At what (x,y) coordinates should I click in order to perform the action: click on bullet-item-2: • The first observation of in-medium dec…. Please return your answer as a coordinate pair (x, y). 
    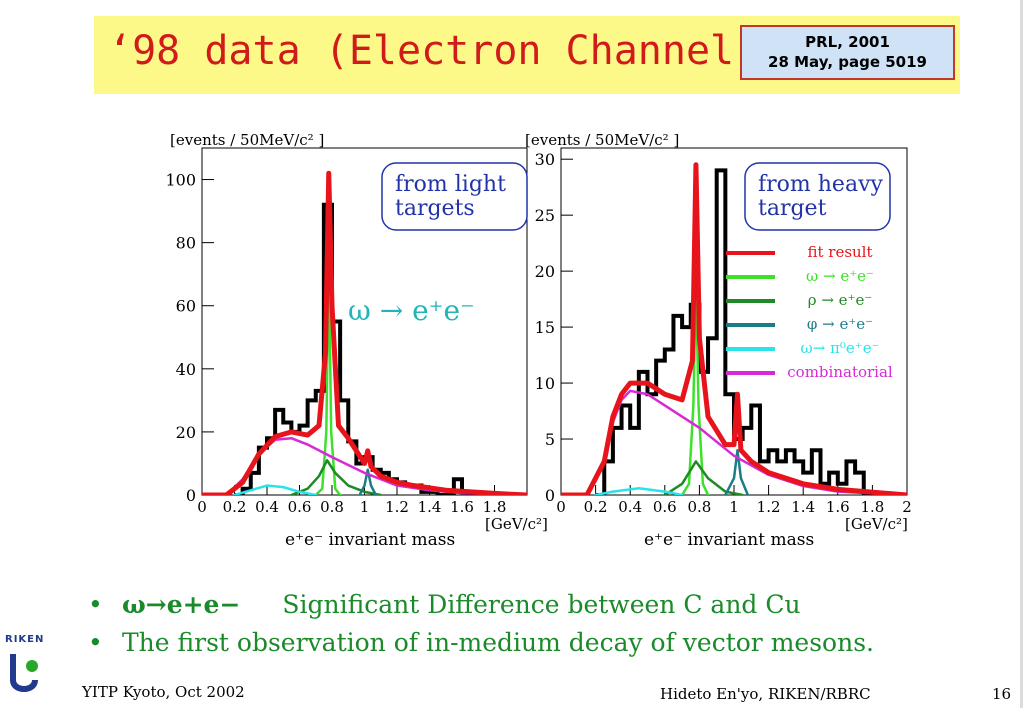
    Looking at the image, I should click on (481, 647).